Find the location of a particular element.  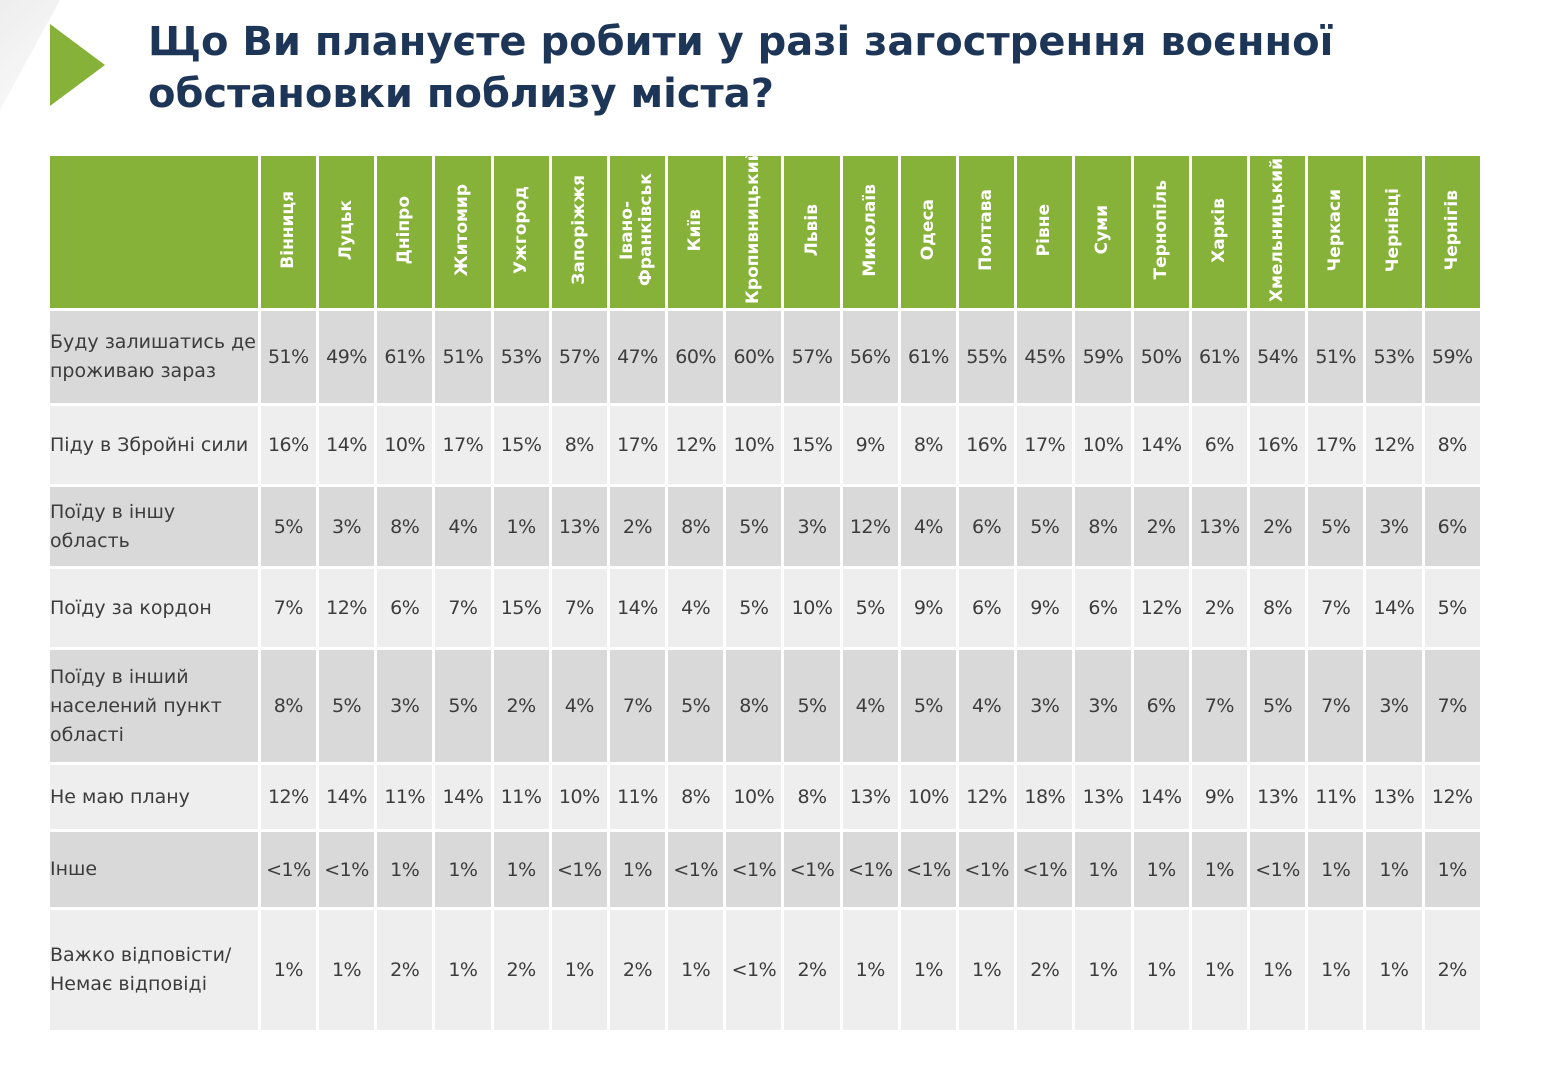

column-header-city: Кропивницький is located at coordinates (754, 228).